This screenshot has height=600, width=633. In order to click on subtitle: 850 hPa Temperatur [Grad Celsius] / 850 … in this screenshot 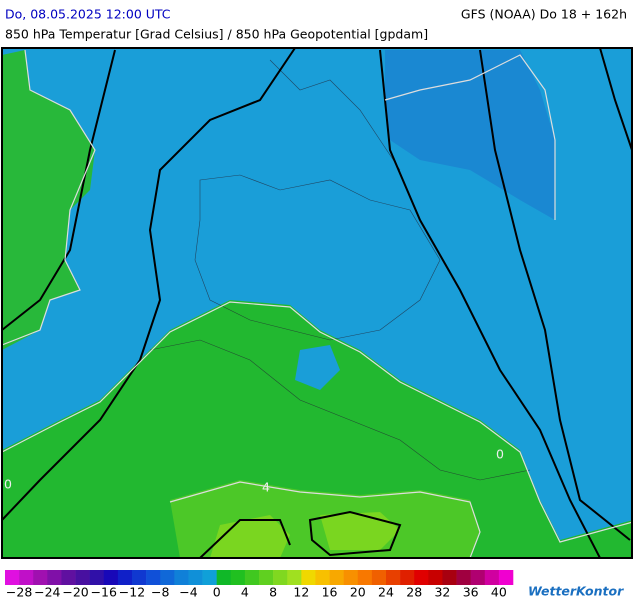, I will do `click(216, 34)`.